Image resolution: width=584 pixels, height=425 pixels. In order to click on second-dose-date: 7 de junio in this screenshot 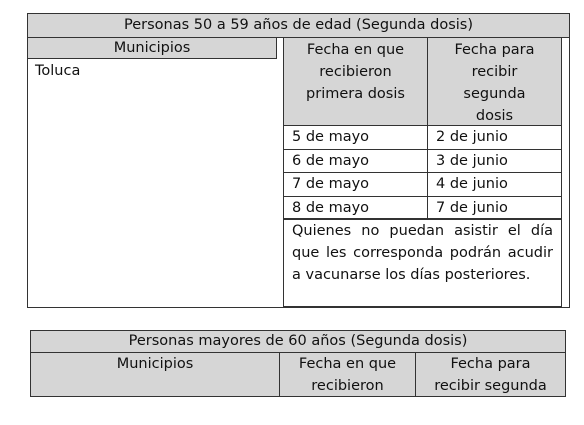, I will do `click(494, 207)`.